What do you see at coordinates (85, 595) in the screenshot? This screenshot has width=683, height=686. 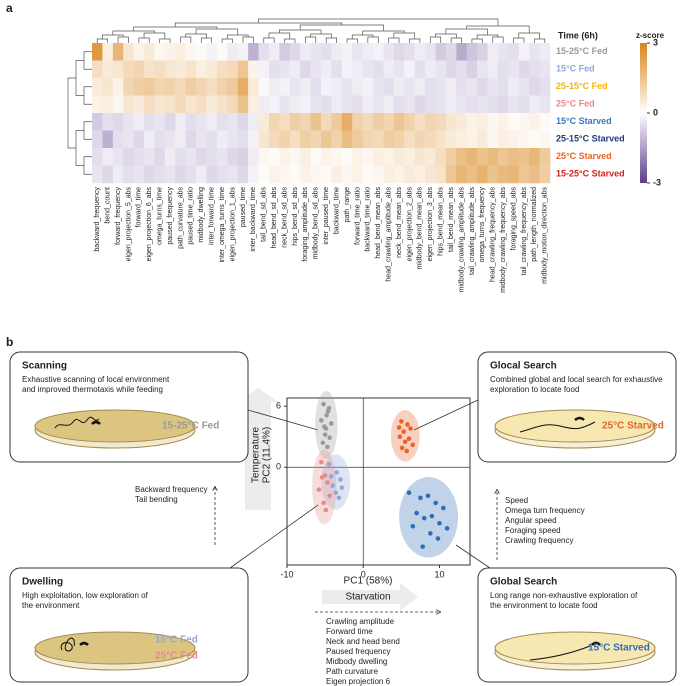 I see `box-description: High exploitation, low exploration of` at bounding box center [85, 595].